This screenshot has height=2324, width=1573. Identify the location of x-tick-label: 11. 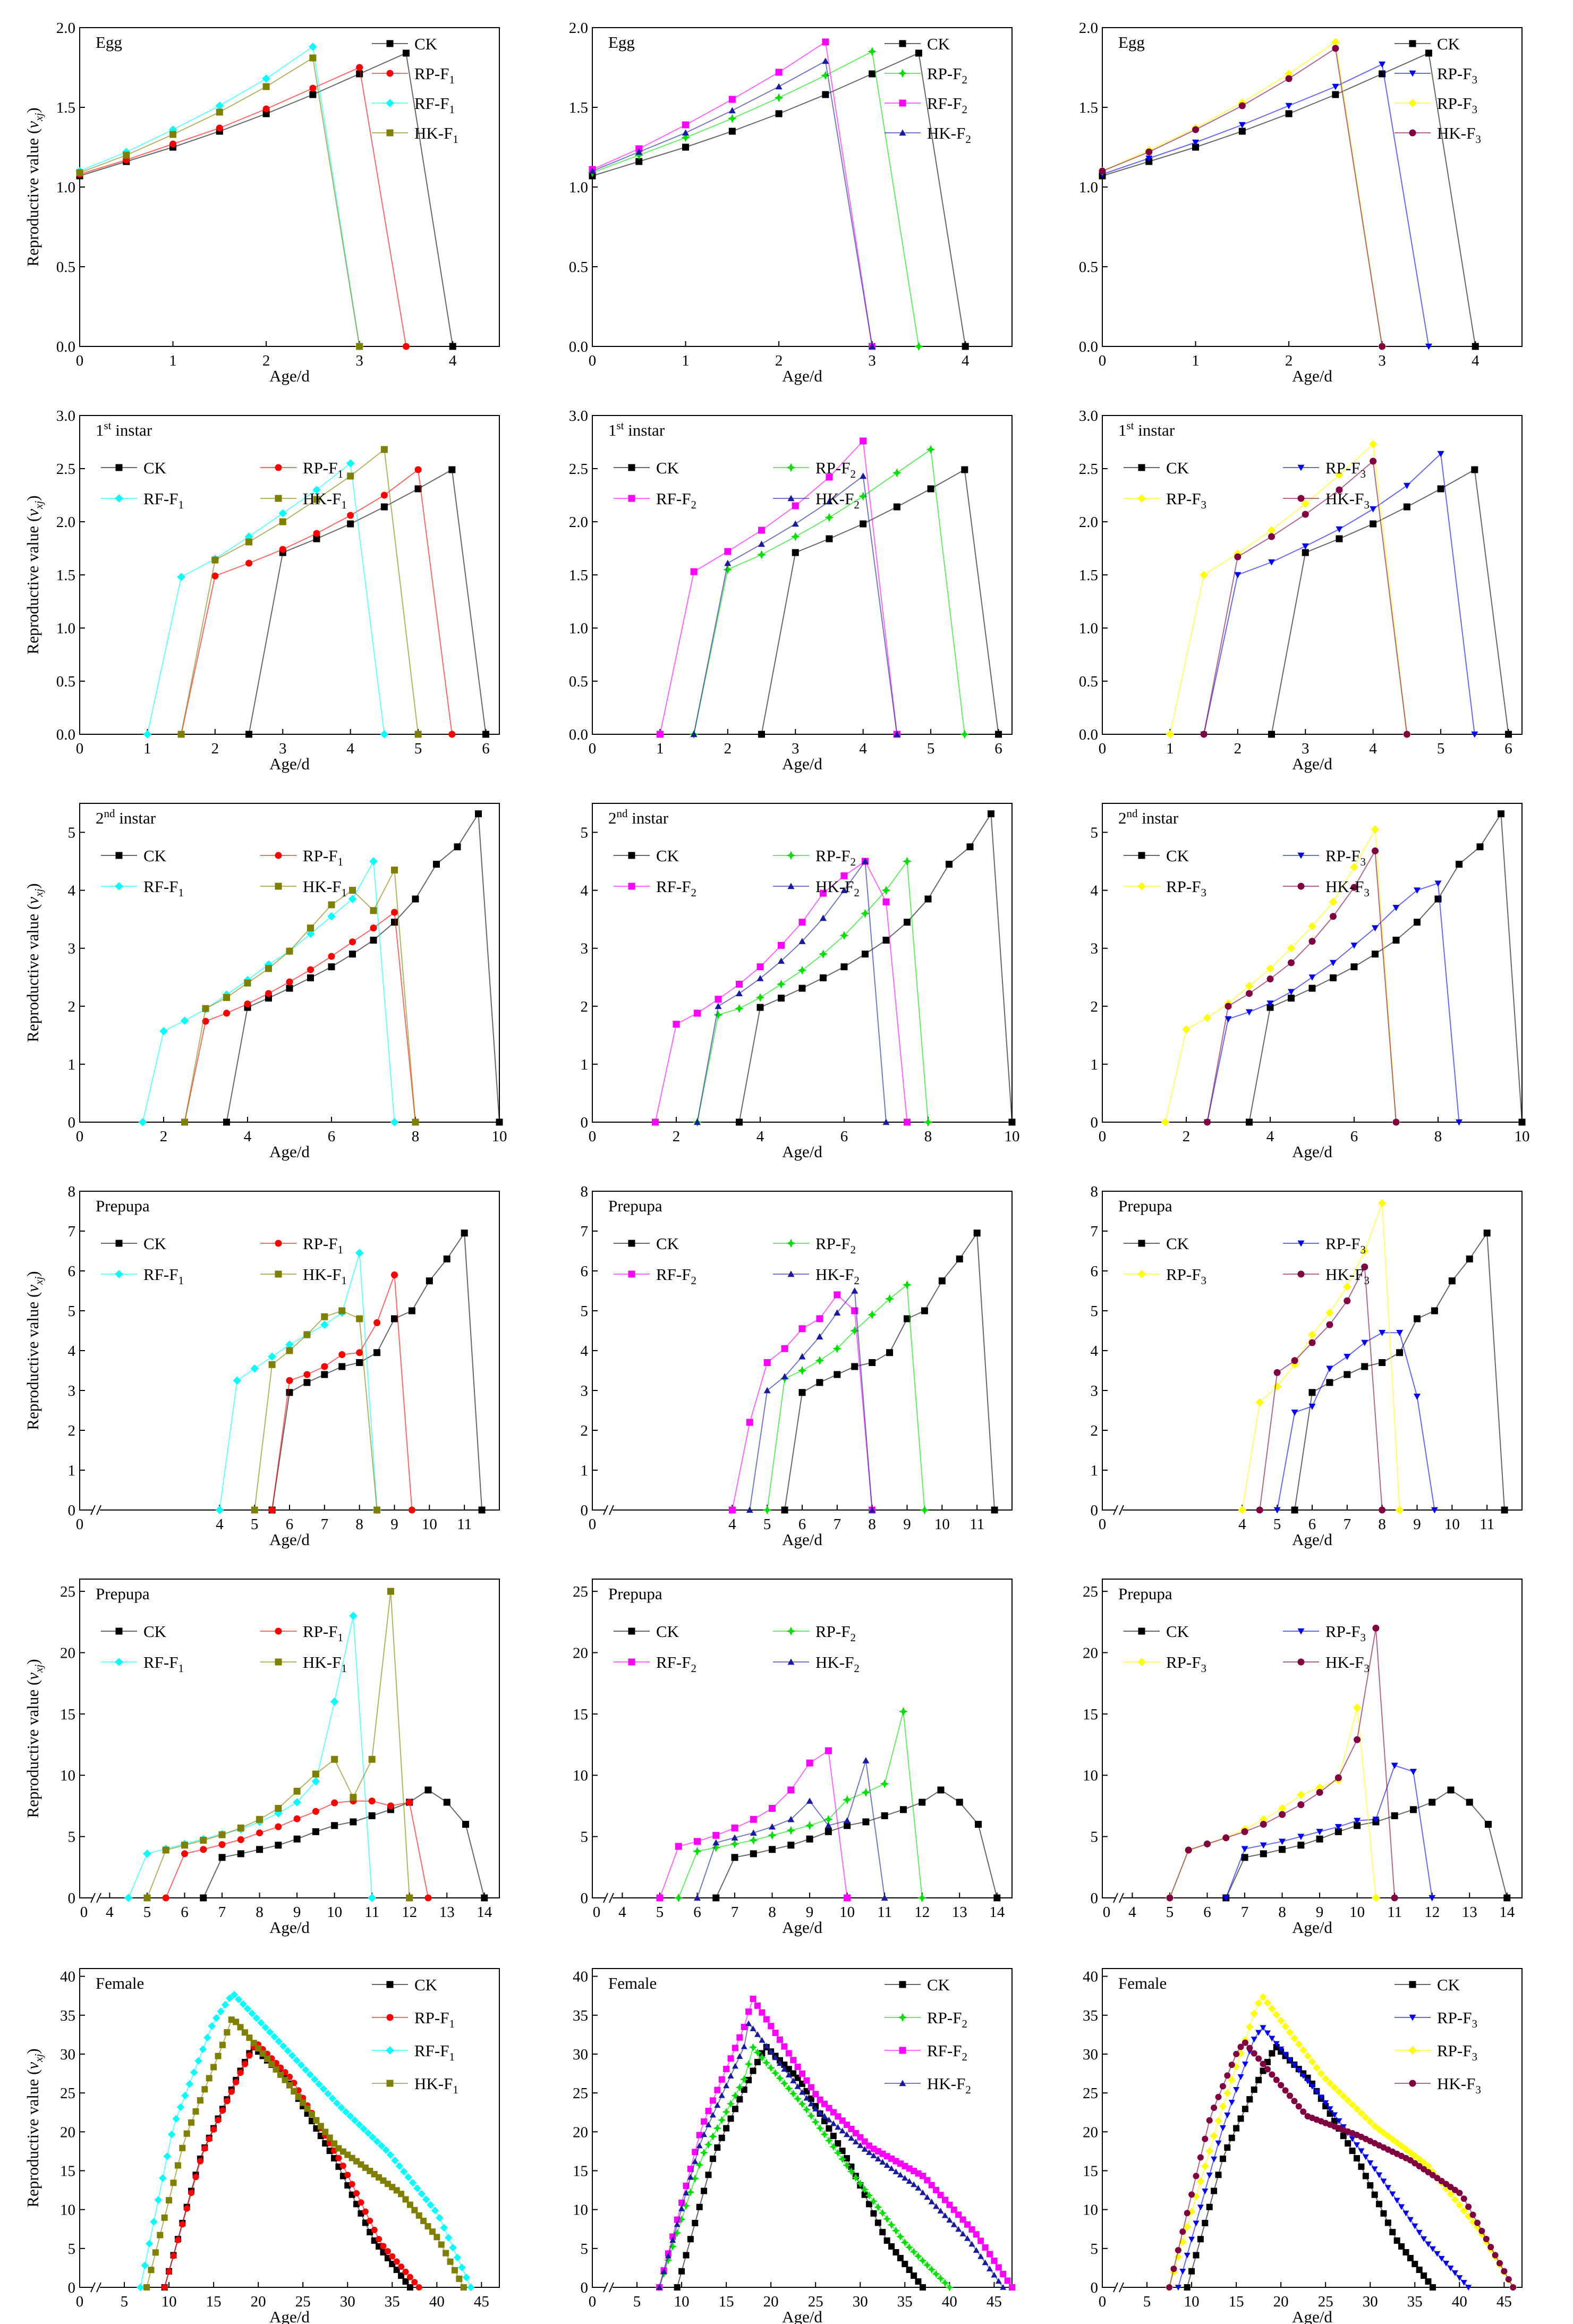
(1395, 1912).